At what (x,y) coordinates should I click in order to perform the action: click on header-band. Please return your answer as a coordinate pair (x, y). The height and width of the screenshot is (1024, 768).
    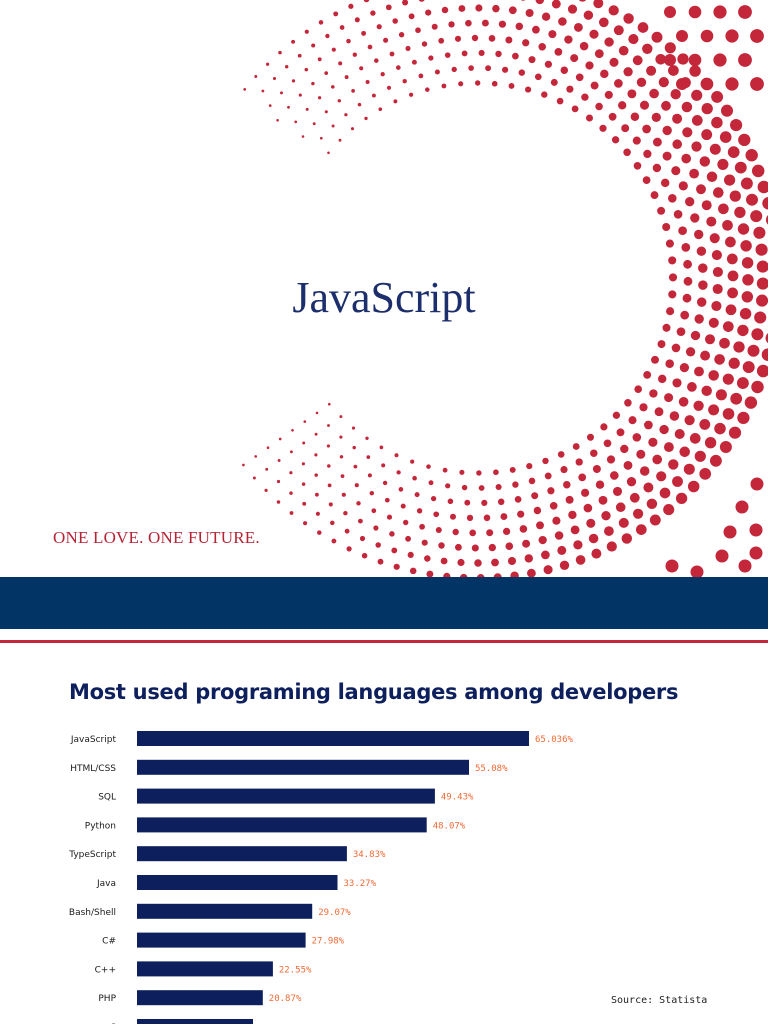
    Looking at the image, I should click on (384, 603).